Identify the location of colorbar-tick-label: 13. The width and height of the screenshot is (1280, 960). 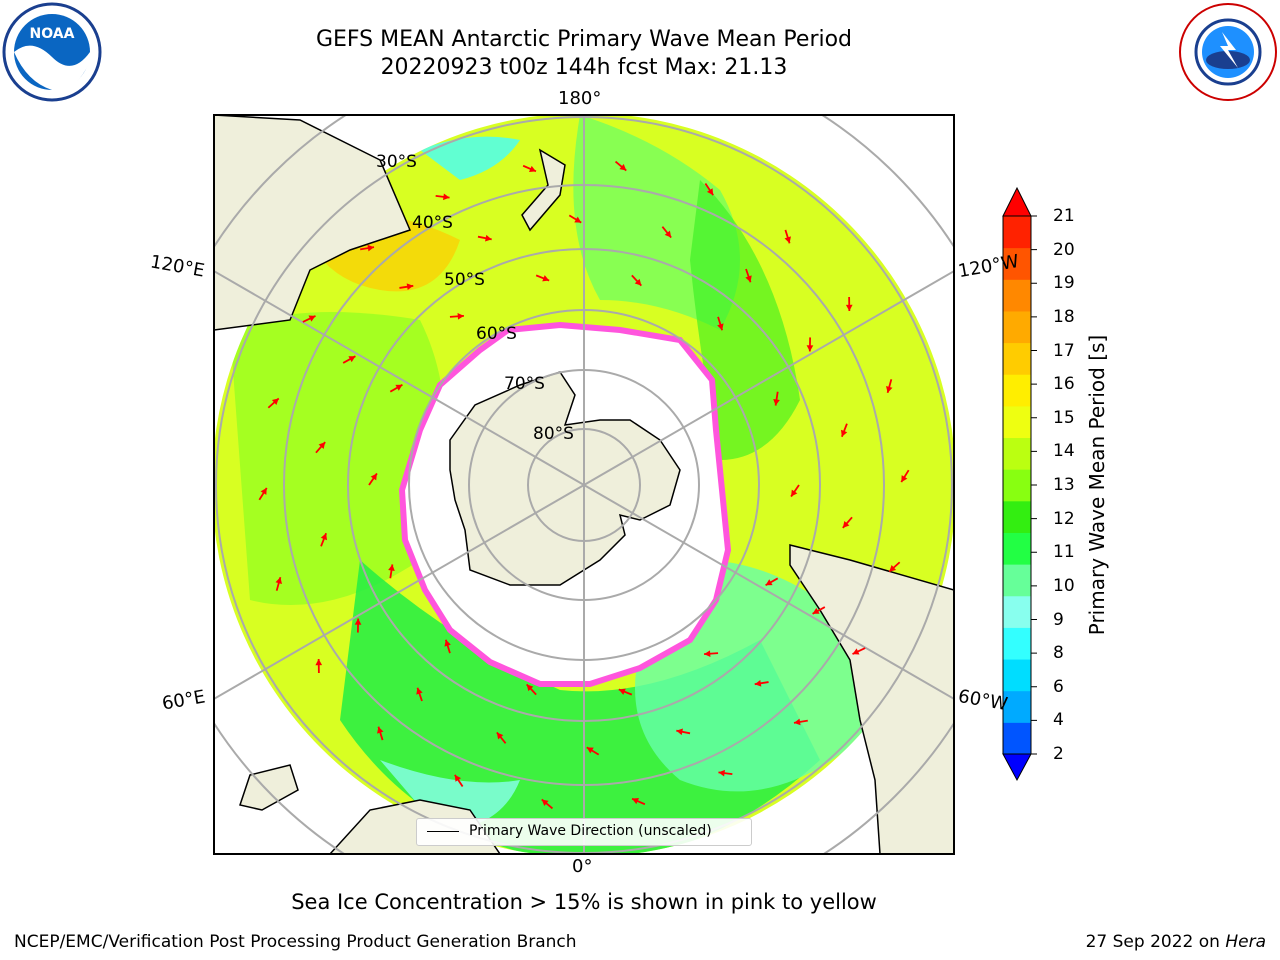
(1064, 485).